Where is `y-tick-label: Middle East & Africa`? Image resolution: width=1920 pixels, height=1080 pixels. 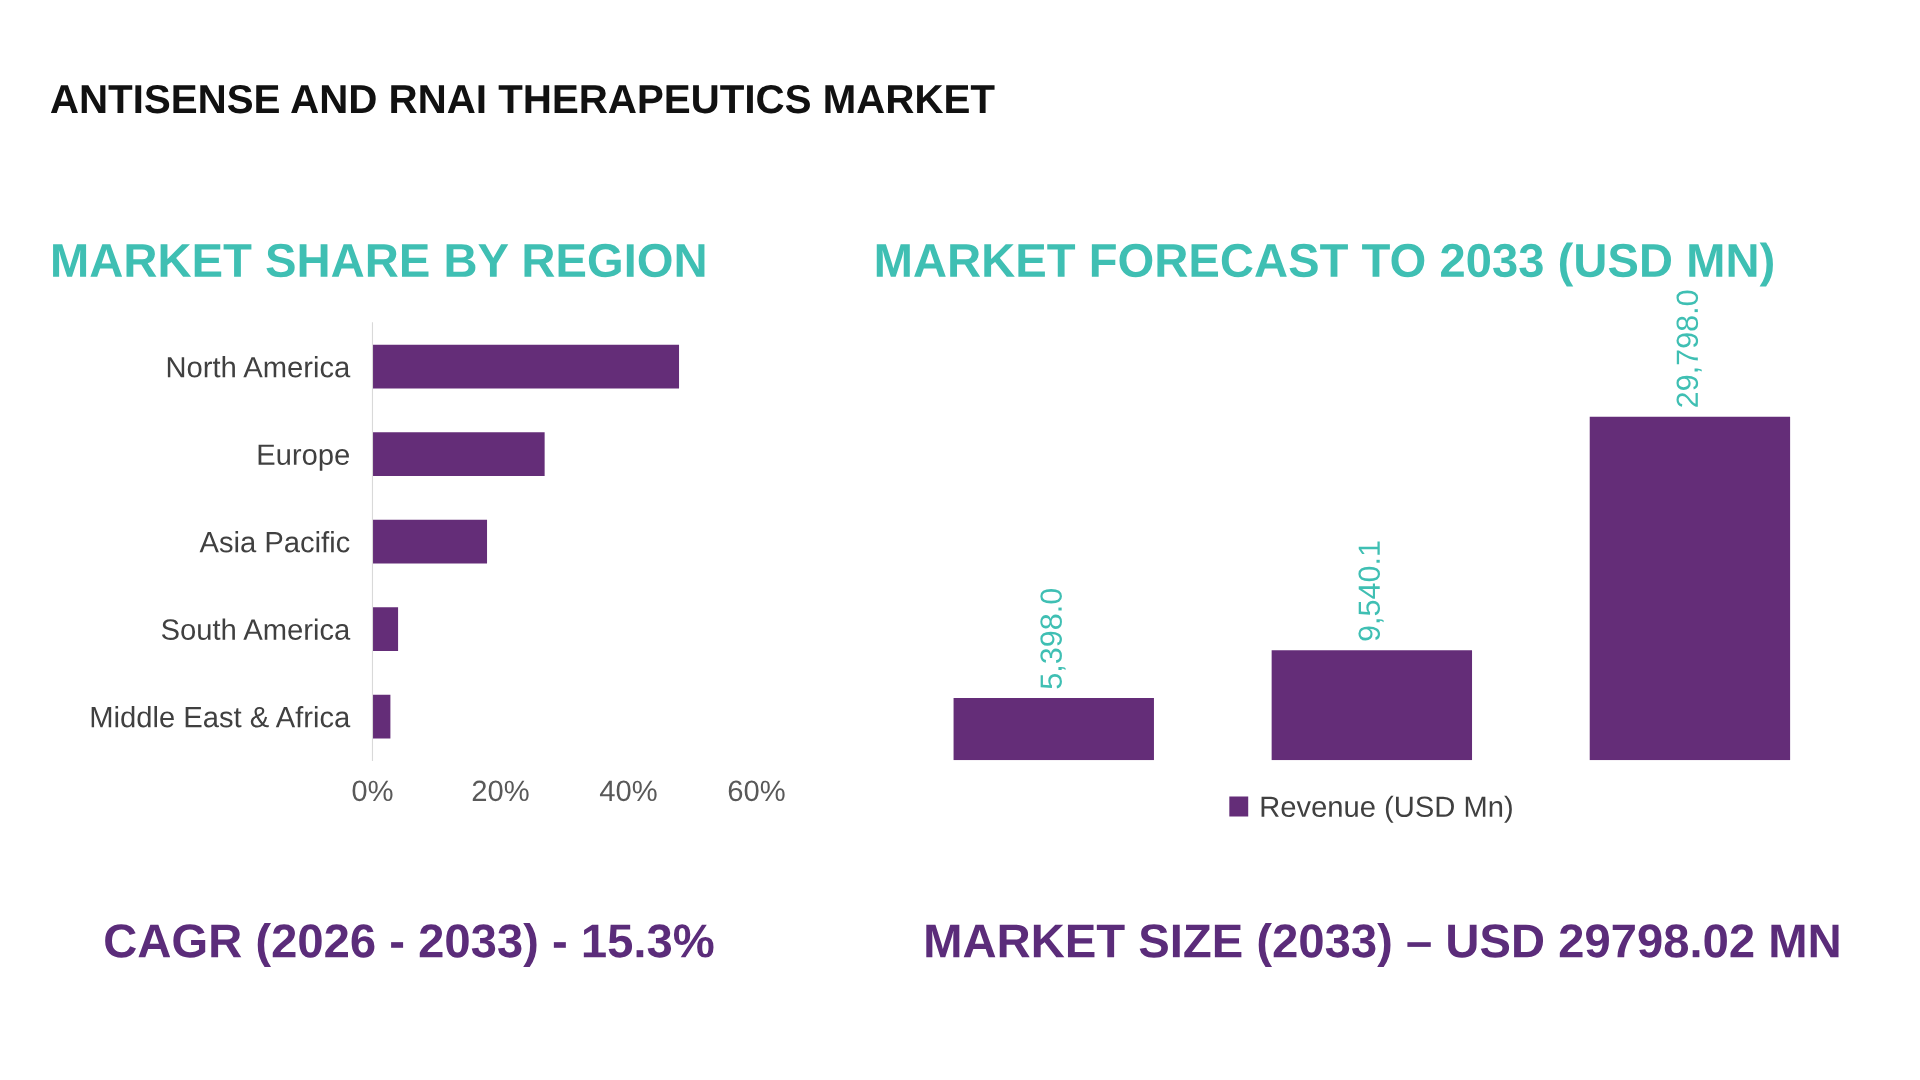 y-tick-label: Middle East & Africa is located at coordinates (221, 717).